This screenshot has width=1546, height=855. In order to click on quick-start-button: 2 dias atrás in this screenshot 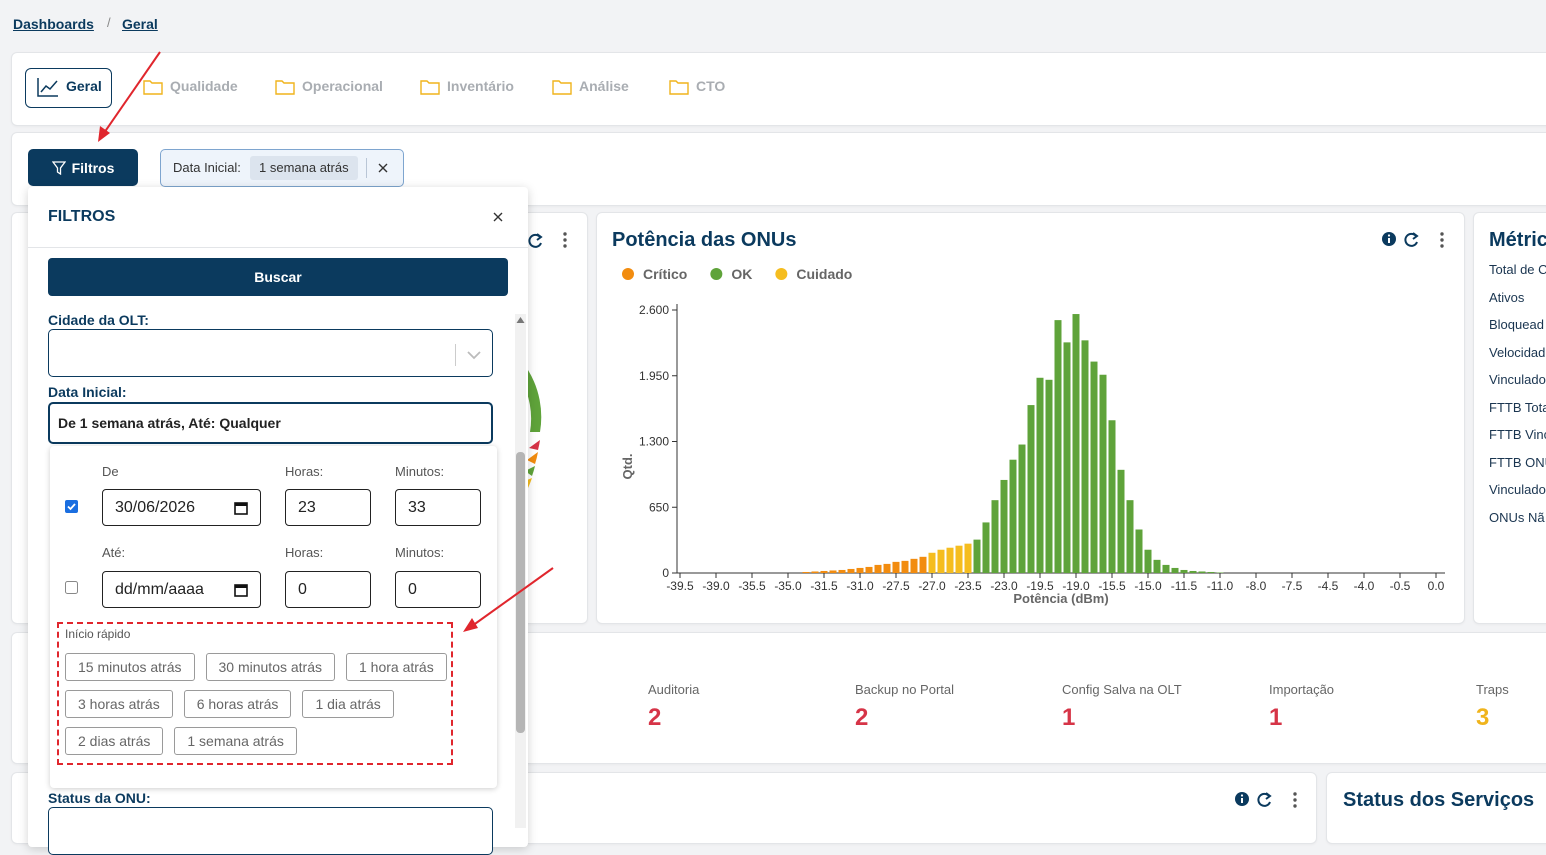, I will do `click(114, 741)`.